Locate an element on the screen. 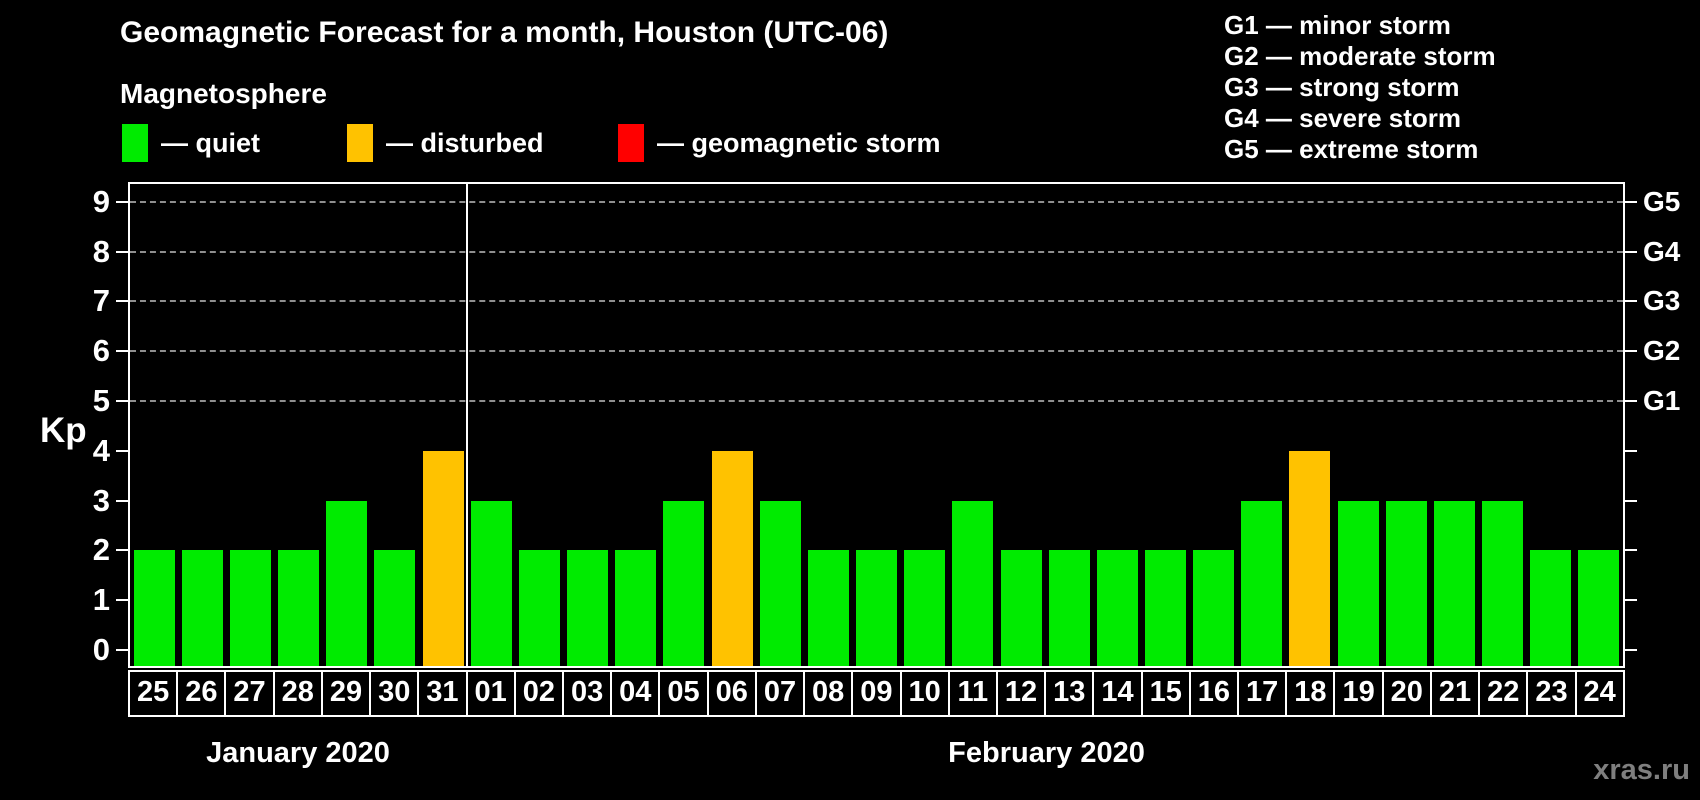  legend-label: — disturbed is located at coordinates (465, 142).